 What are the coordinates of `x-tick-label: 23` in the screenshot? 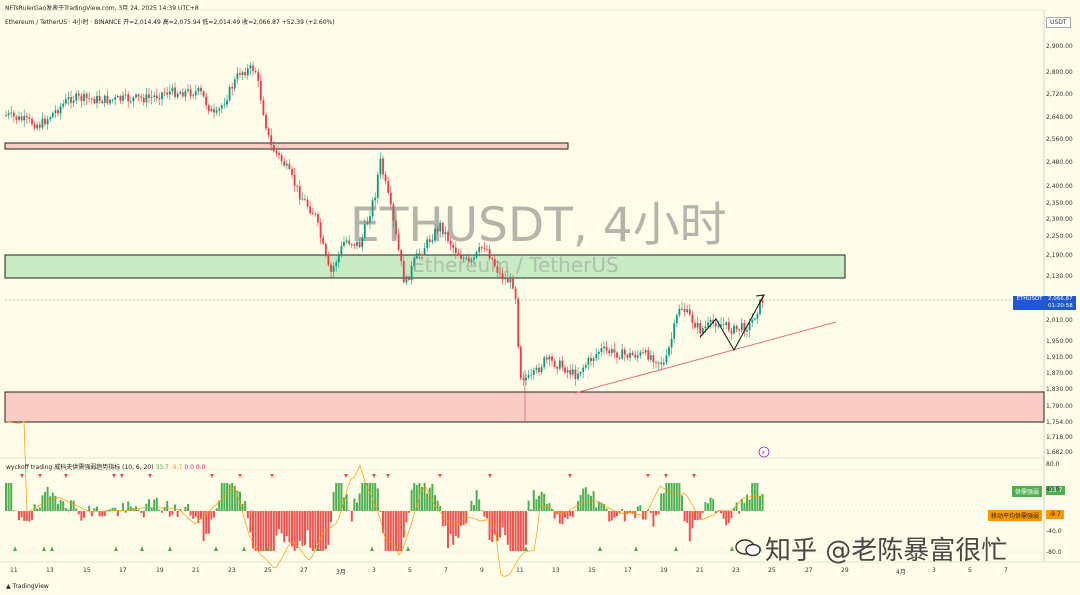 It's located at (736, 570).